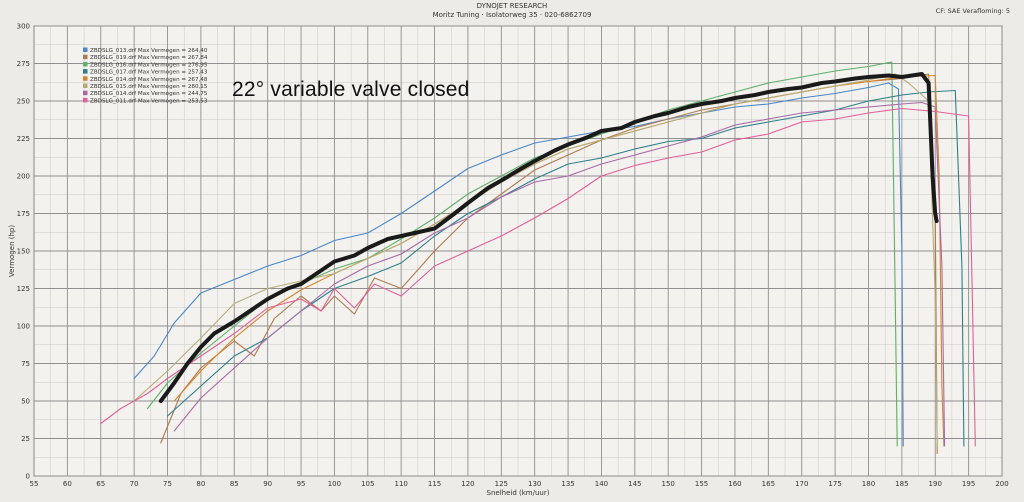  Describe the element at coordinates (668, 484) in the screenshot. I see `x-tick-label: 150` at that location.